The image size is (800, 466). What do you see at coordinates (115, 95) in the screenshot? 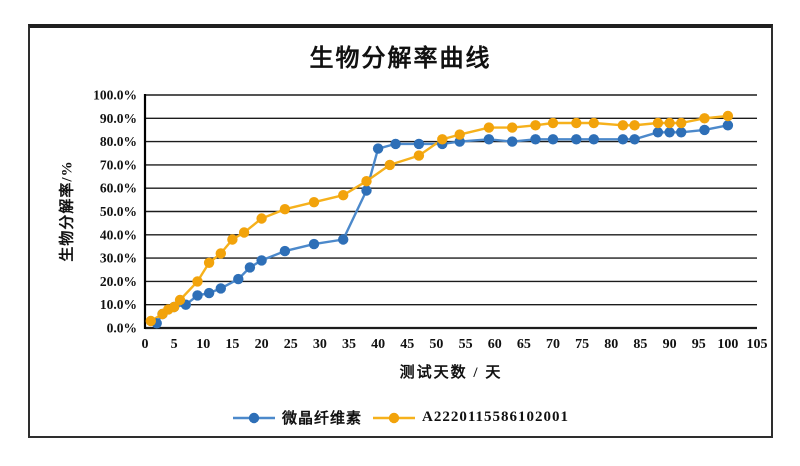
I see `y-tick-label: 100.0%` at bounding box center [115, 95].